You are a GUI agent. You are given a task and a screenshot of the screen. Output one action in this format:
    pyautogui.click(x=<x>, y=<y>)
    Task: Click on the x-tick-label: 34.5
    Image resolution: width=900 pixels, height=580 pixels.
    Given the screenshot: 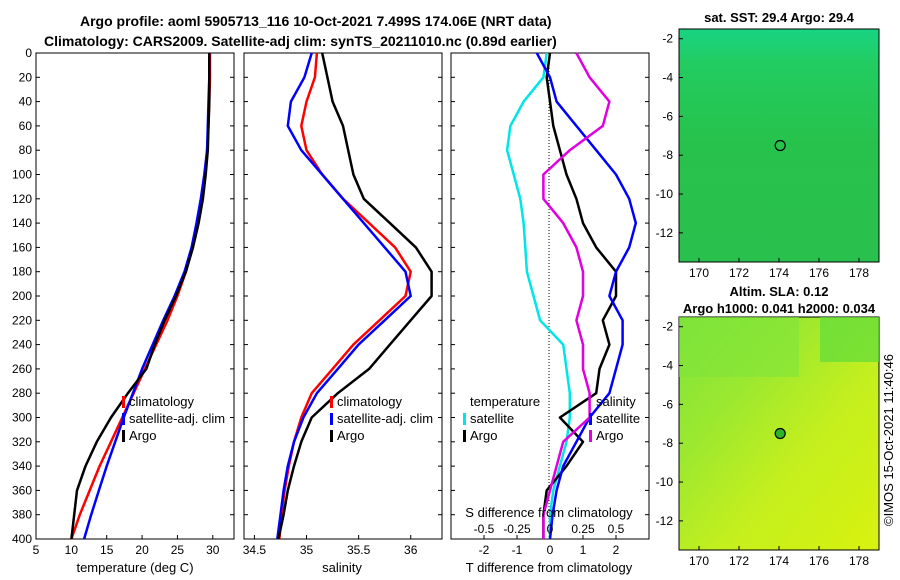 What is the action you would take?
    pyautogui.click(x=255, y=550)
    